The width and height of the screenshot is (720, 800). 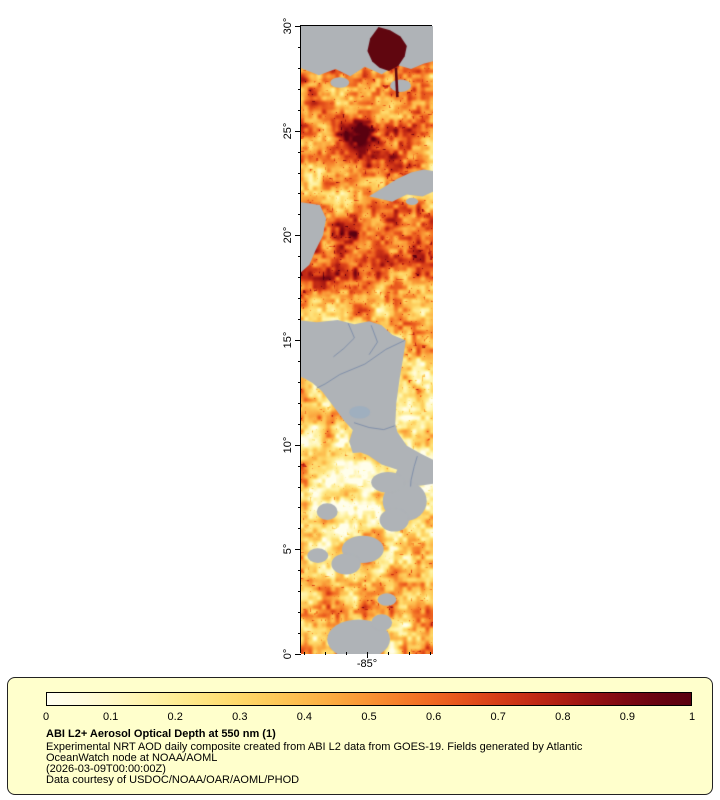 What do you see at coordinates (288, 549) in the screenshot?
I see `y-axis-tick-label: 5°` at bounding box center [288, 549].